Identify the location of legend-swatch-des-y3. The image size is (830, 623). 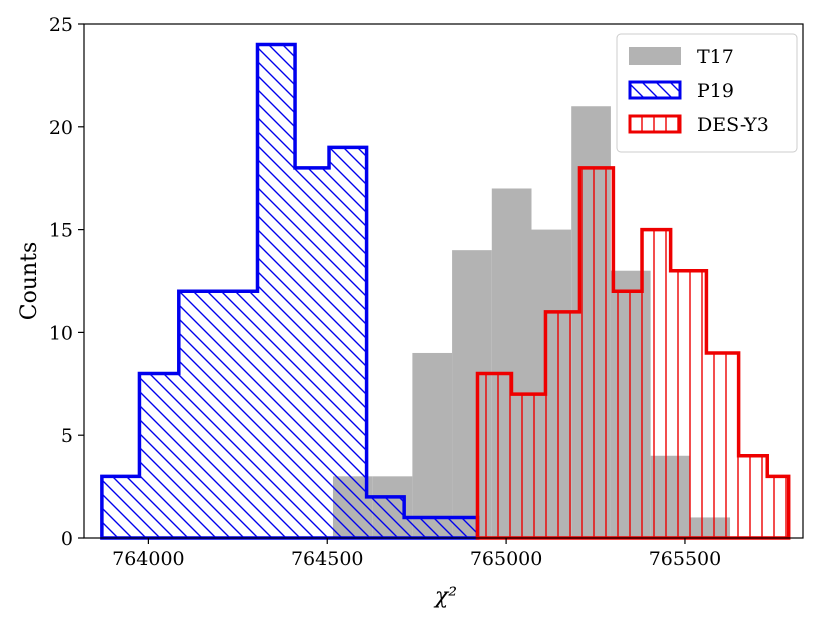
(655, 124).